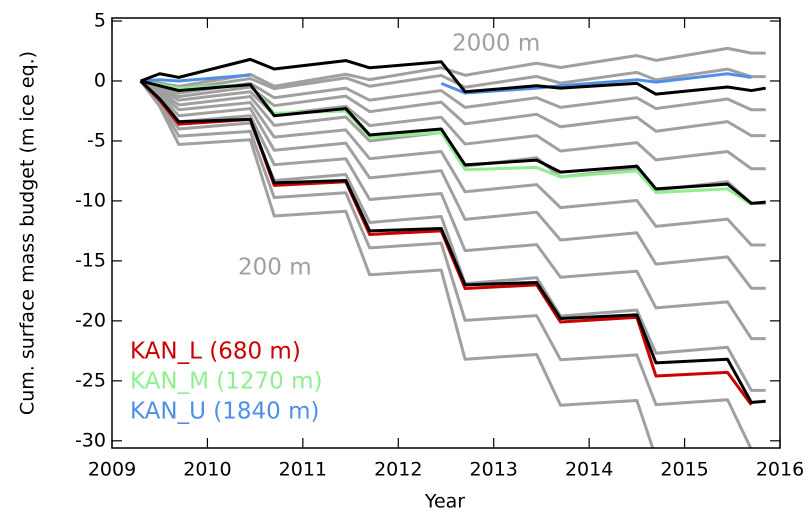  What do you see at coordinates (28, 233) in the screenshot?
I see `y-axis-label: Cum. surface mass budget (m ice eq.)` at bounding box center [28, 233].